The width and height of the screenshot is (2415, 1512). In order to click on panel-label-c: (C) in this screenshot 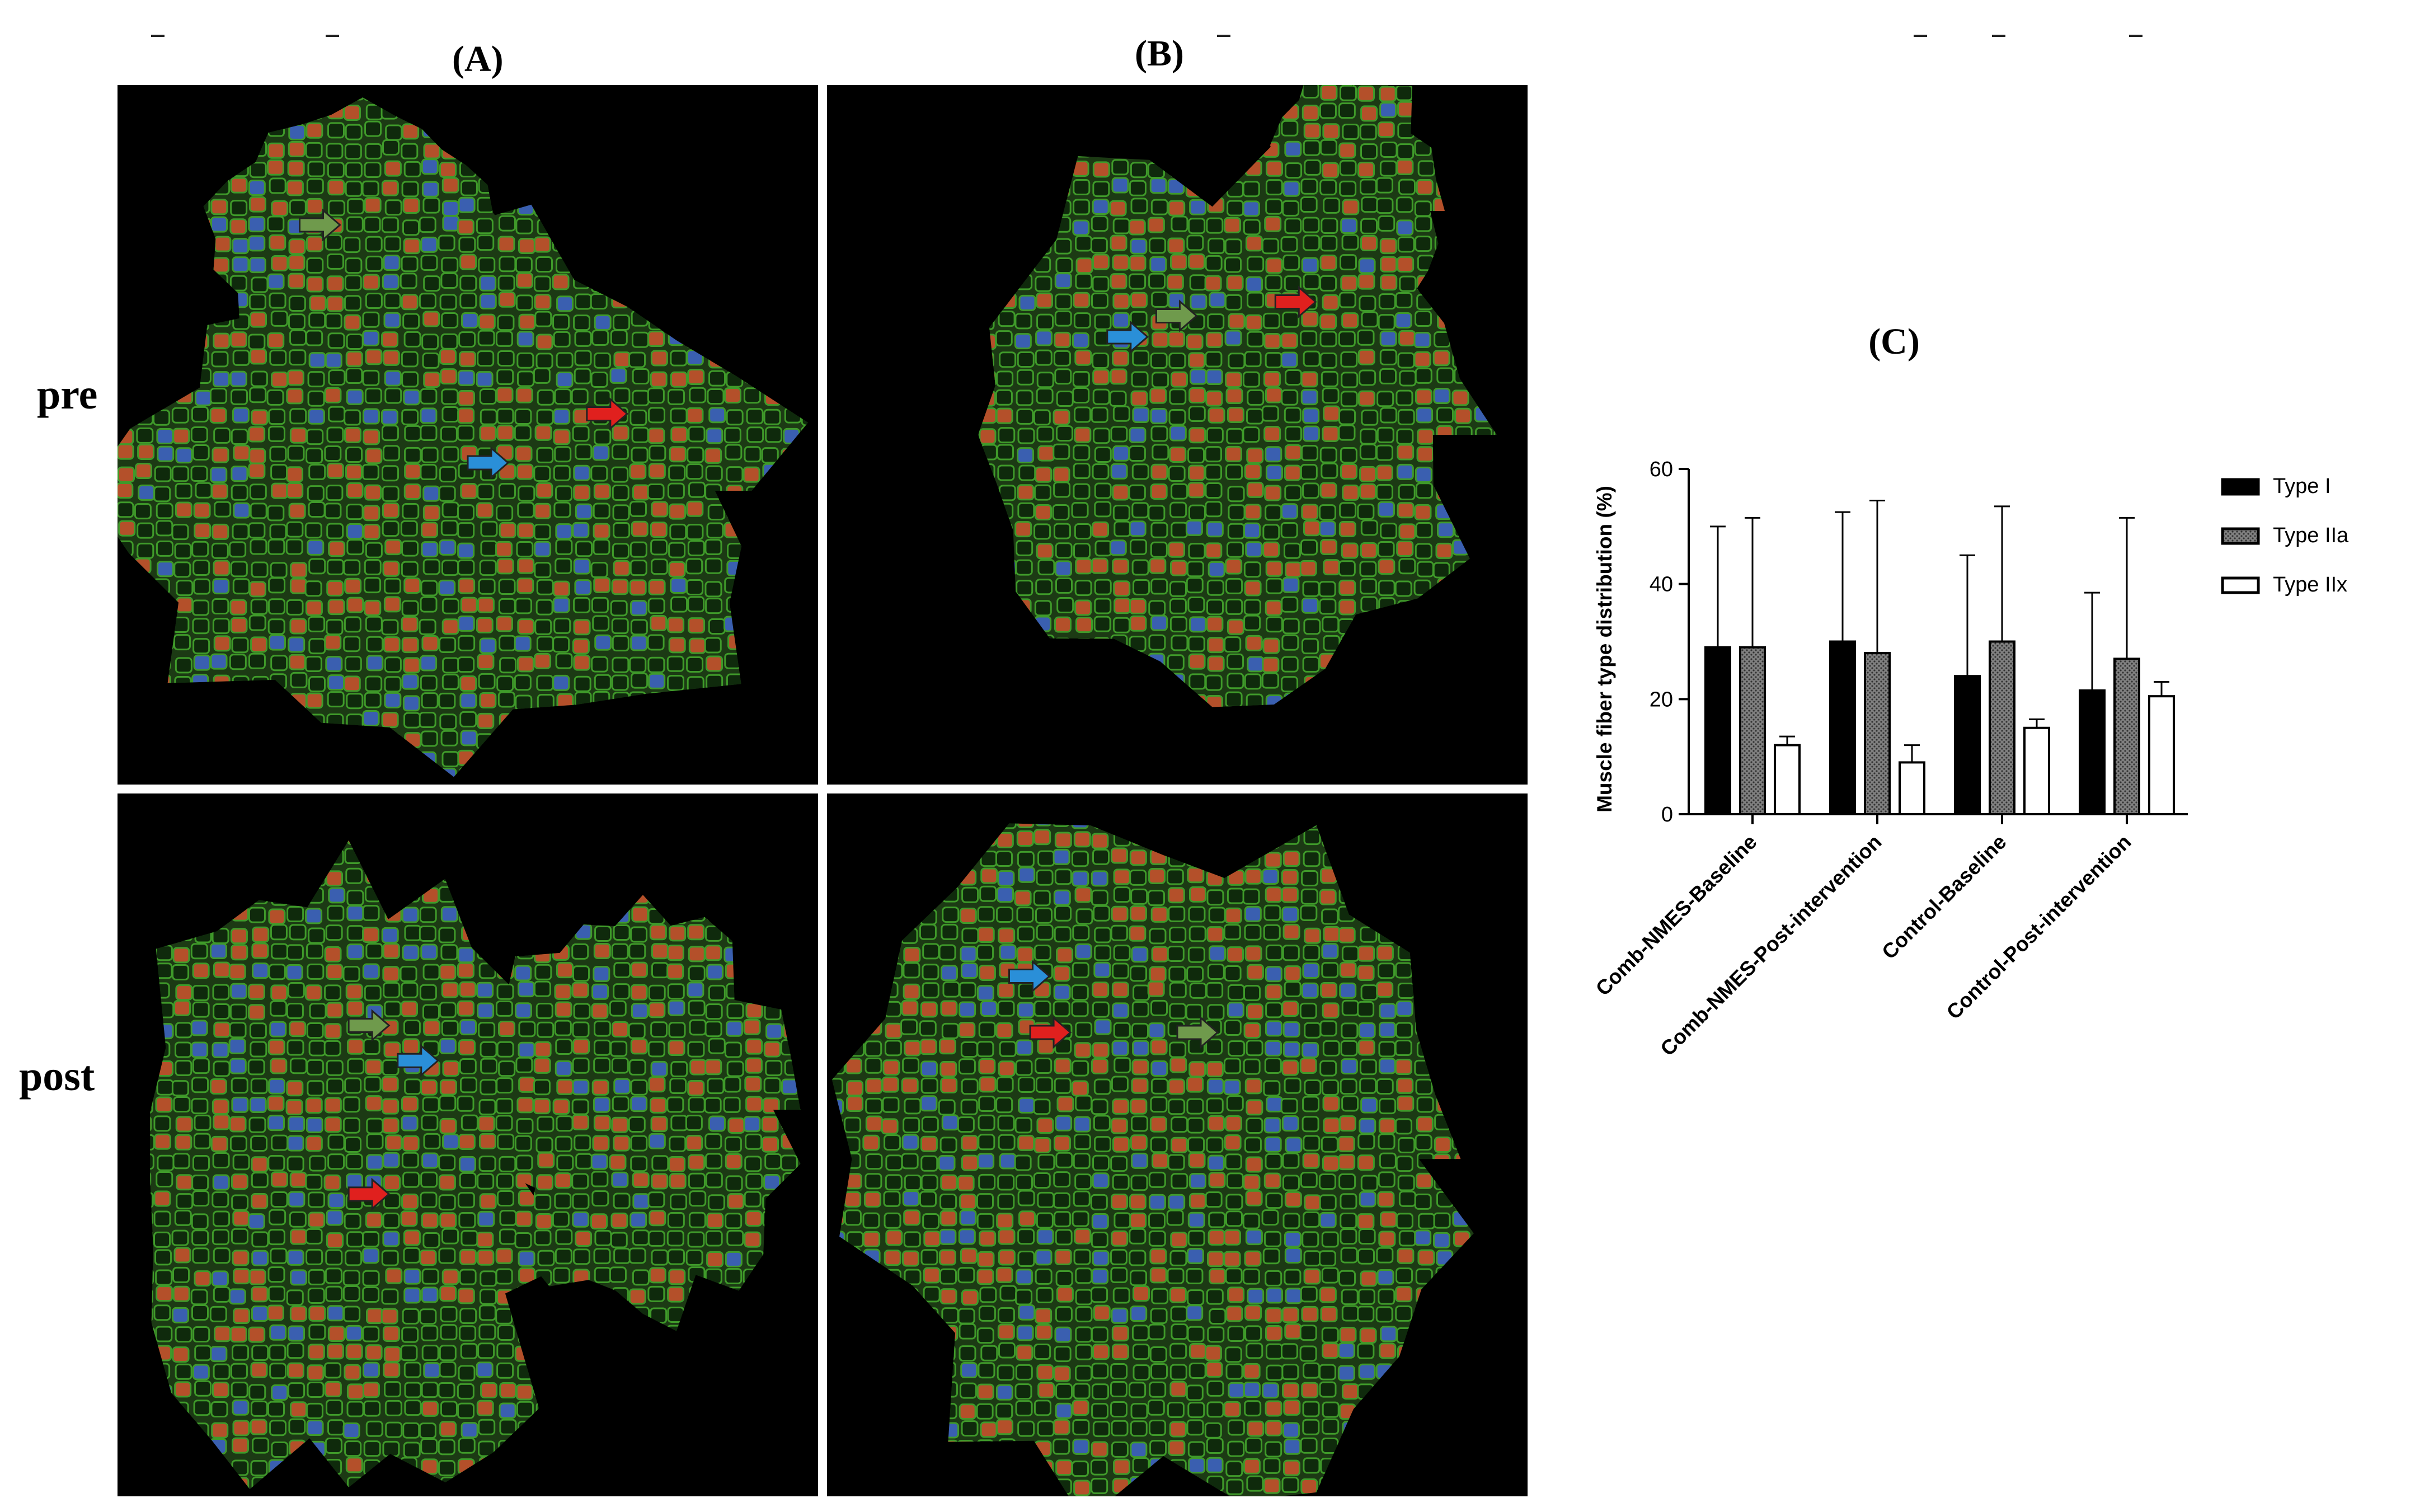, I will do `click(1894, 341)`.